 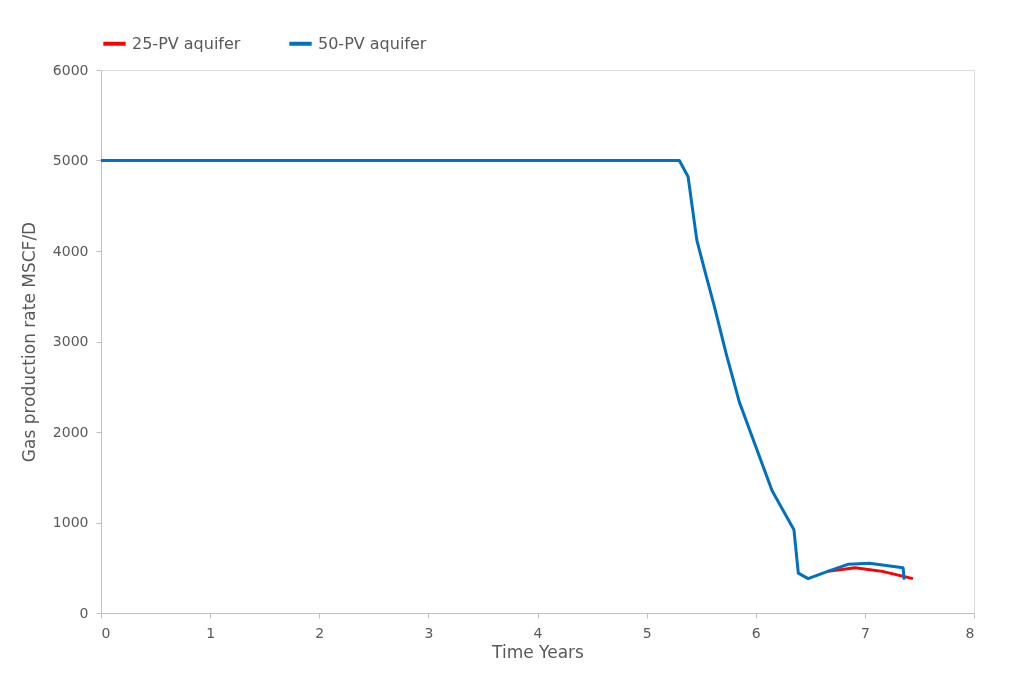 I want to click on x-tick-label: 1, so click(x=211, y=632).